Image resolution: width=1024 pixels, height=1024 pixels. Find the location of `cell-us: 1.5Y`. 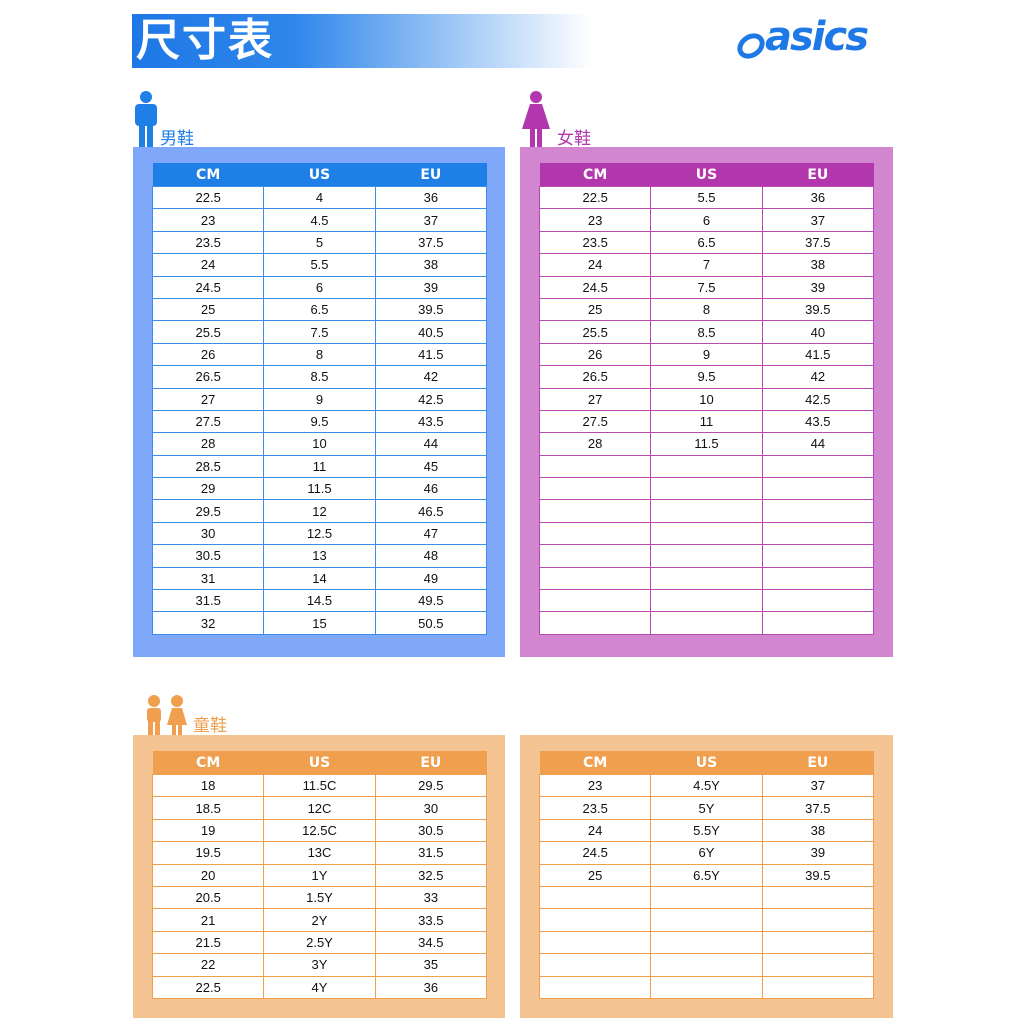

cell-us: 1.5Y is located at coordinates (319, 897).